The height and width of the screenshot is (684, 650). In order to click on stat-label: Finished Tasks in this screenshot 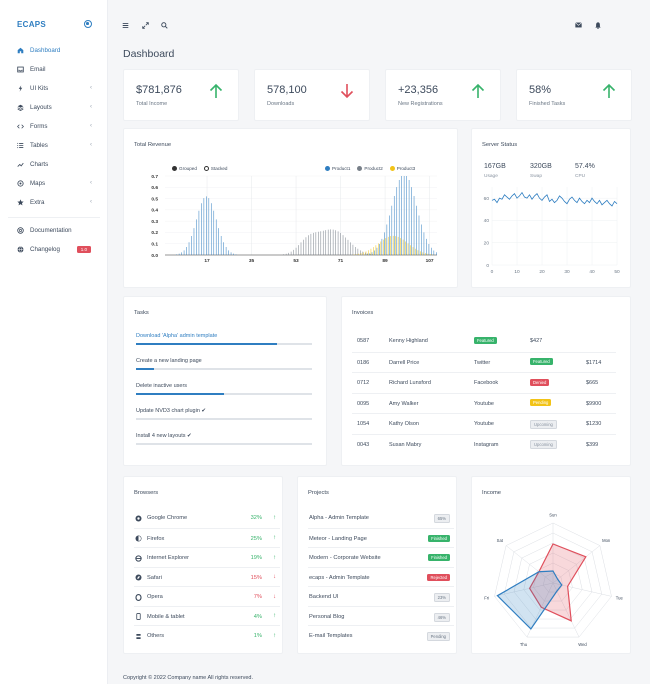, I will do `click(547, 104)`.